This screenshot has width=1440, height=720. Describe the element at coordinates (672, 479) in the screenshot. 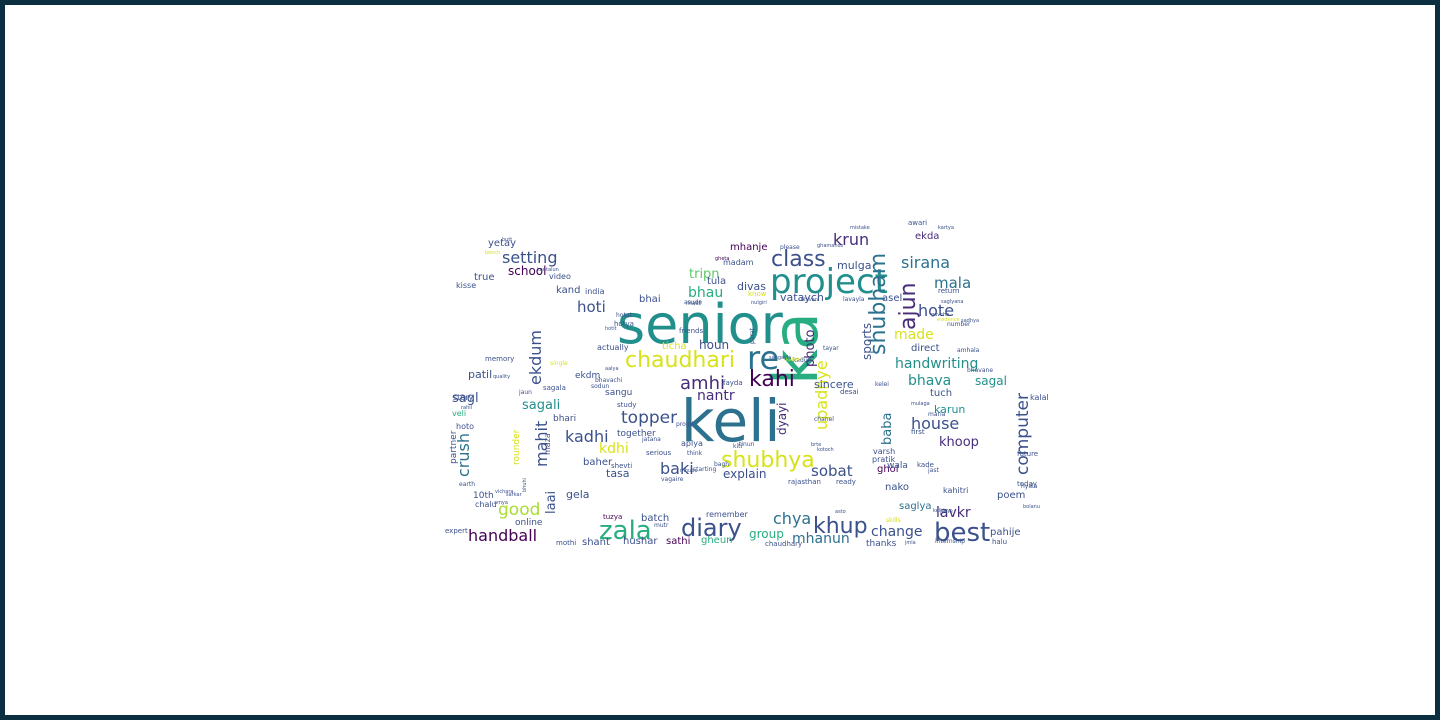

I see `word-vagaire: vagaire` at that location.